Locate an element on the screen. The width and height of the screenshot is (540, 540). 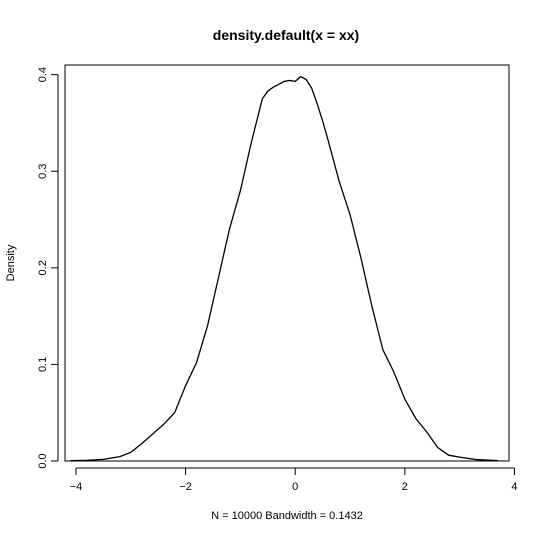
y-axis: 0.0 0.1 0.2 0.3 0.4 is located at coordinates (48, 268).